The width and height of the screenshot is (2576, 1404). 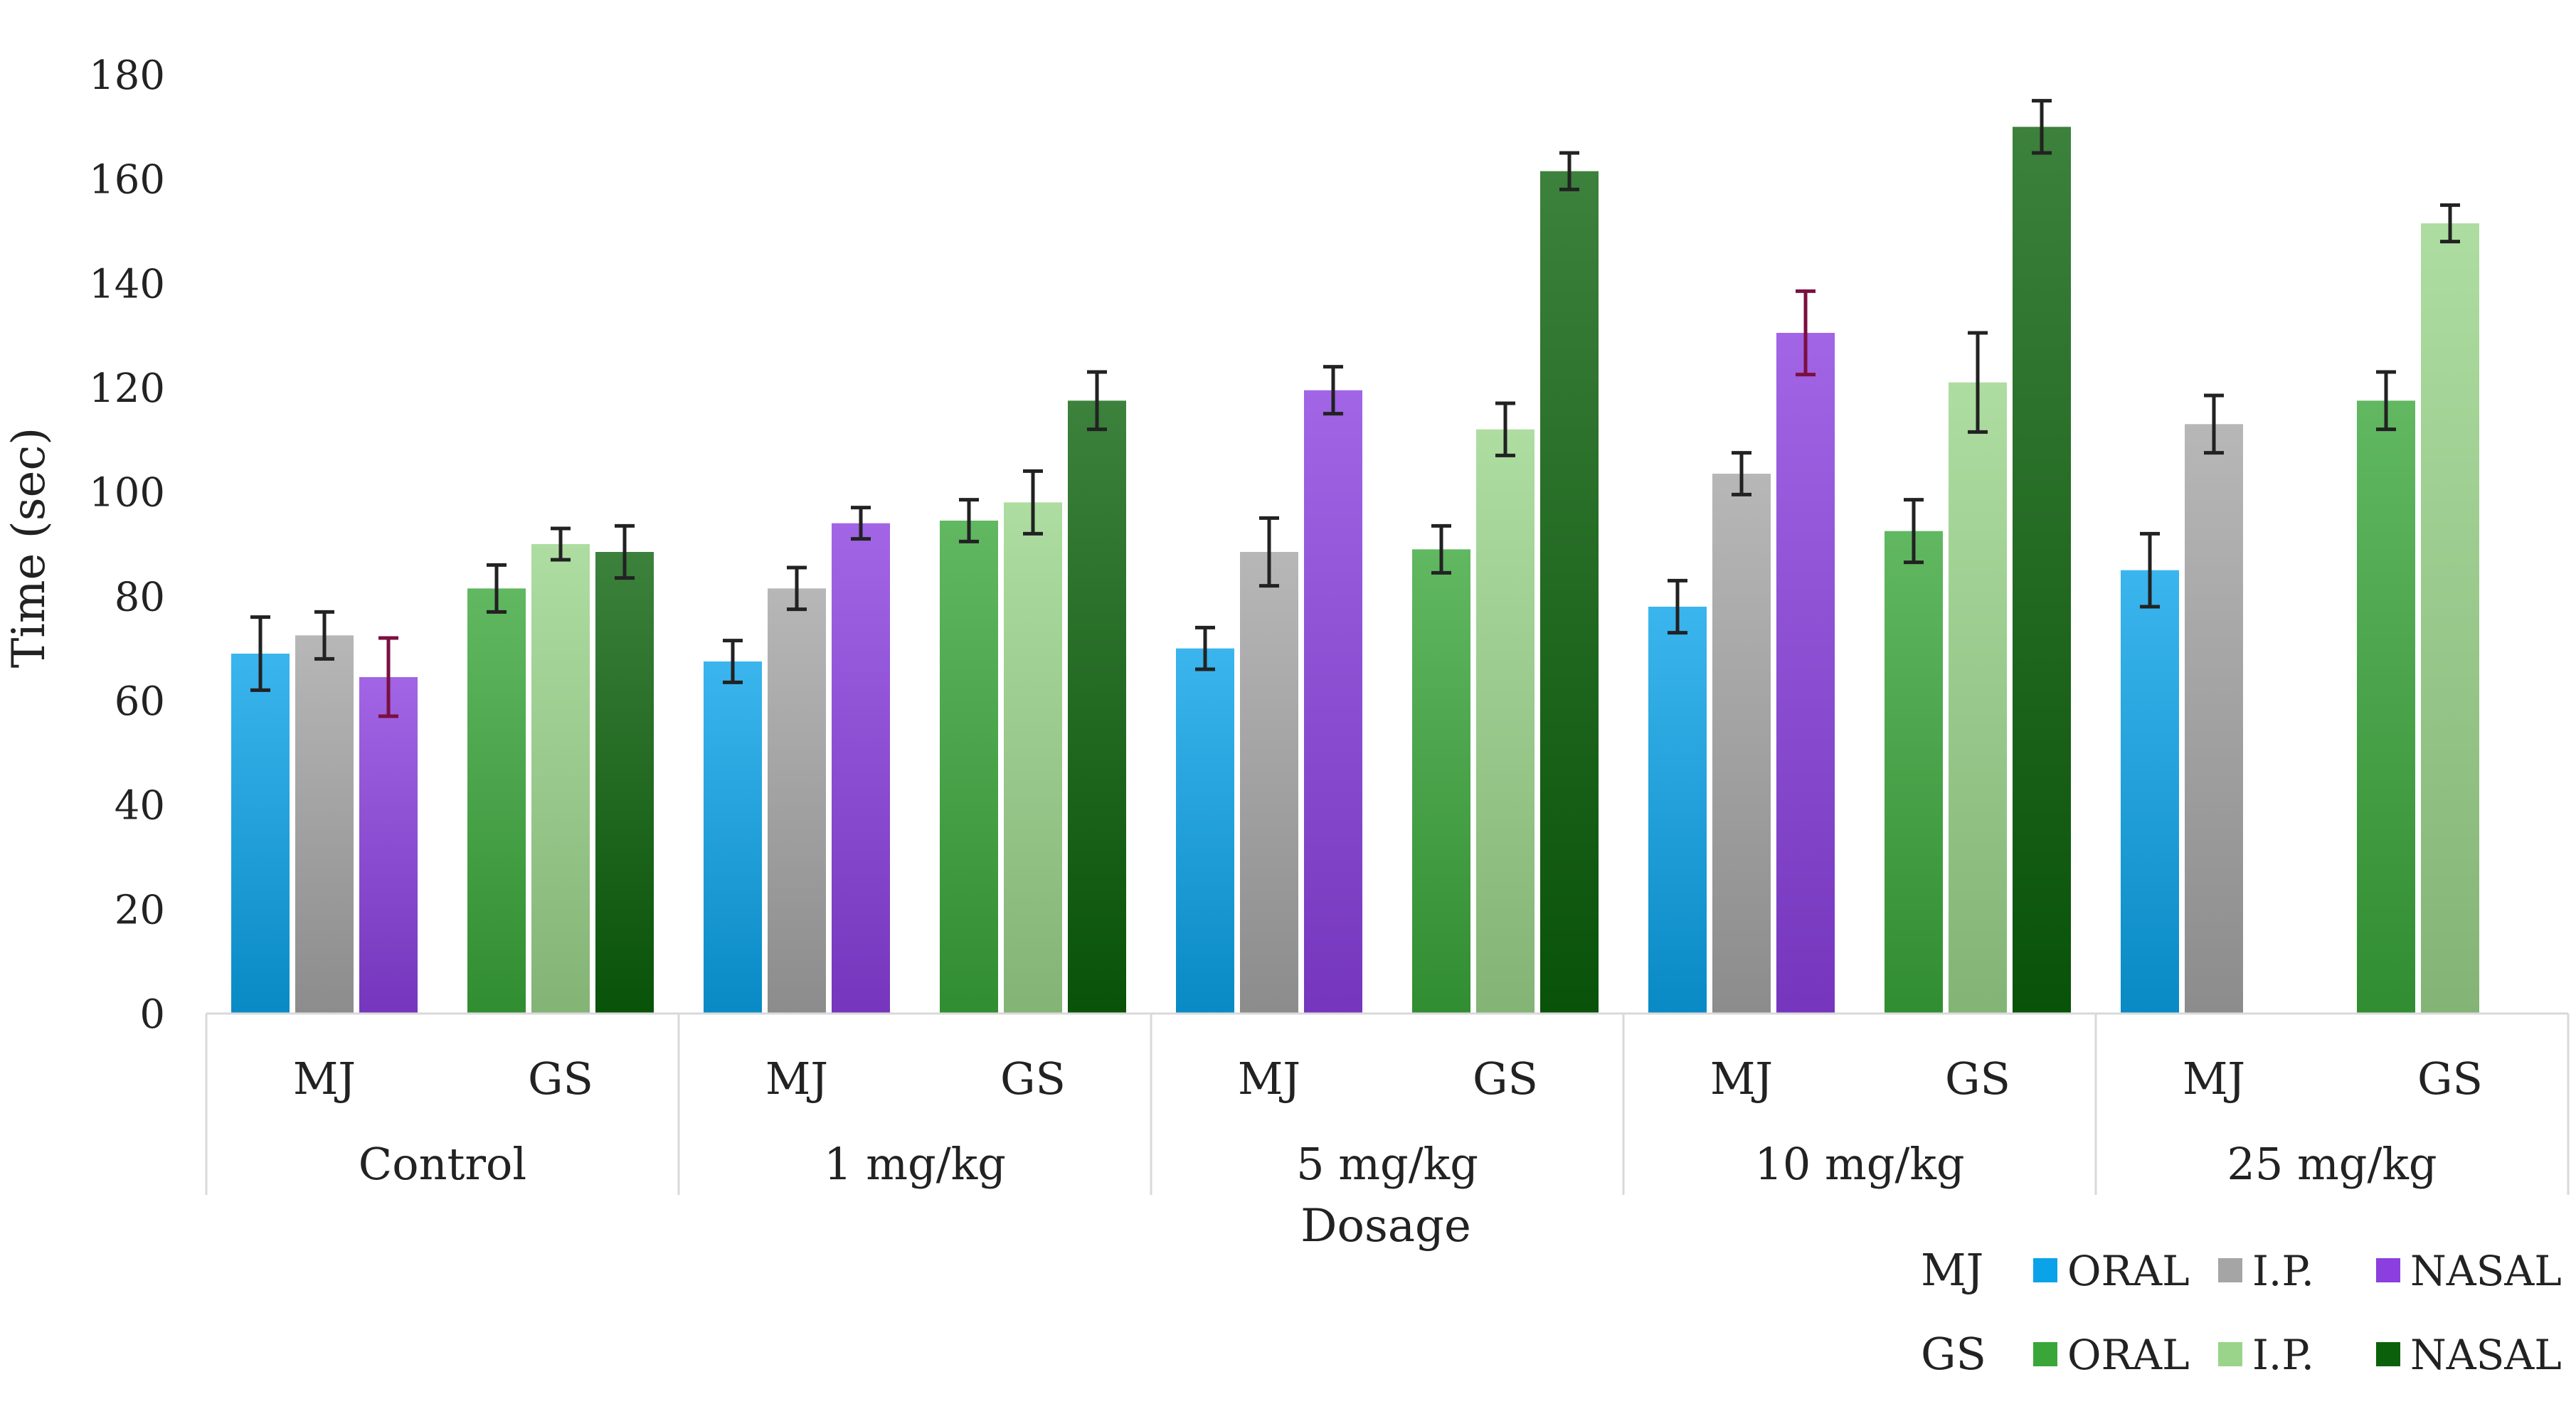 What do you see at coordinates (140, 806) in the screenshot?
I see `y-tick-label: 40` at bounding box center [140, 806].